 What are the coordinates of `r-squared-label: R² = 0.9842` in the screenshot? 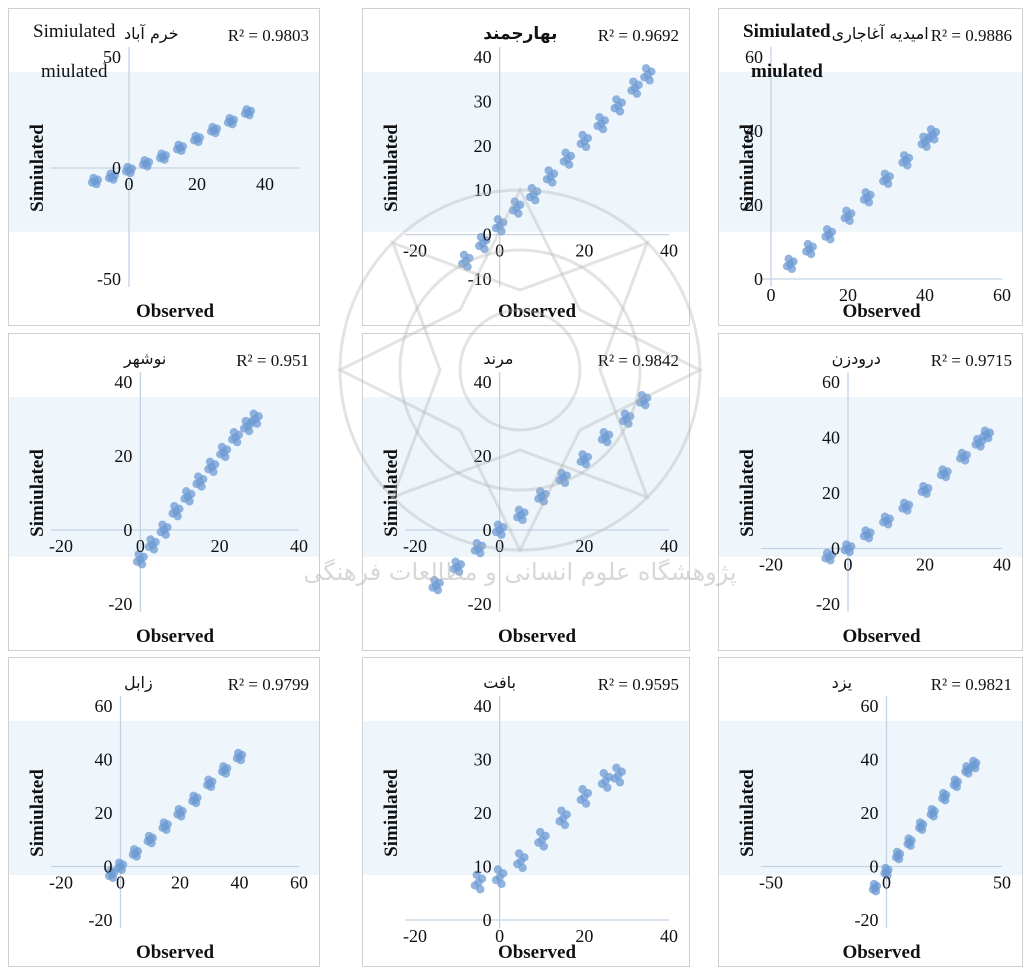 It's located at (638, 360).